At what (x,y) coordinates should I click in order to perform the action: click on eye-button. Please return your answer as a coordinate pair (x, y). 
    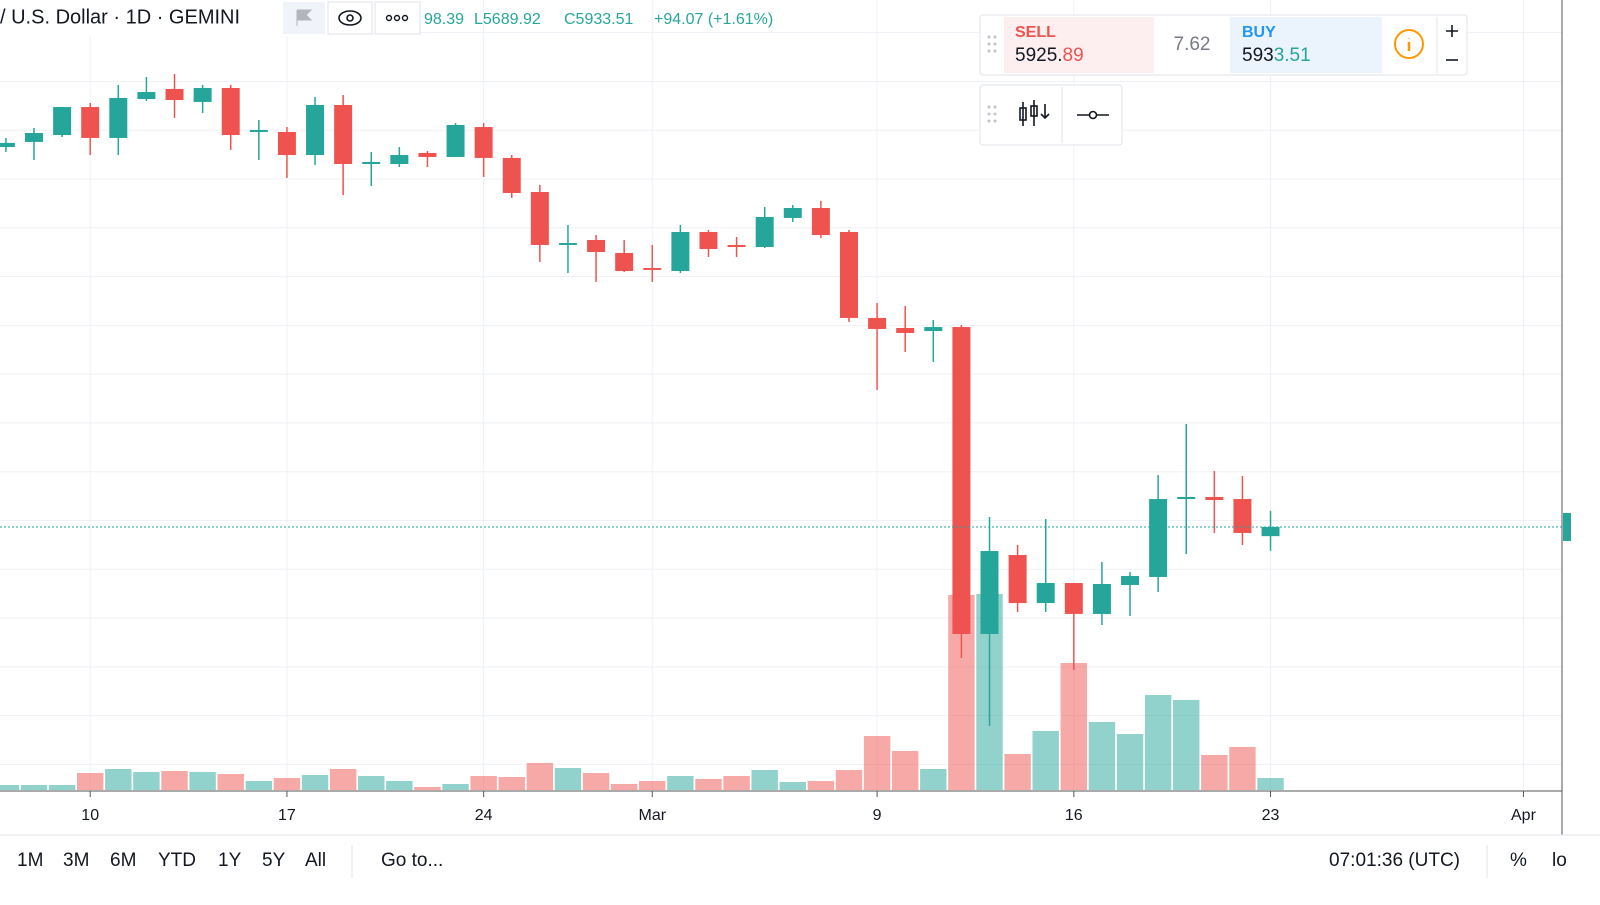
    Looking at the image, I should click on (350, 18).